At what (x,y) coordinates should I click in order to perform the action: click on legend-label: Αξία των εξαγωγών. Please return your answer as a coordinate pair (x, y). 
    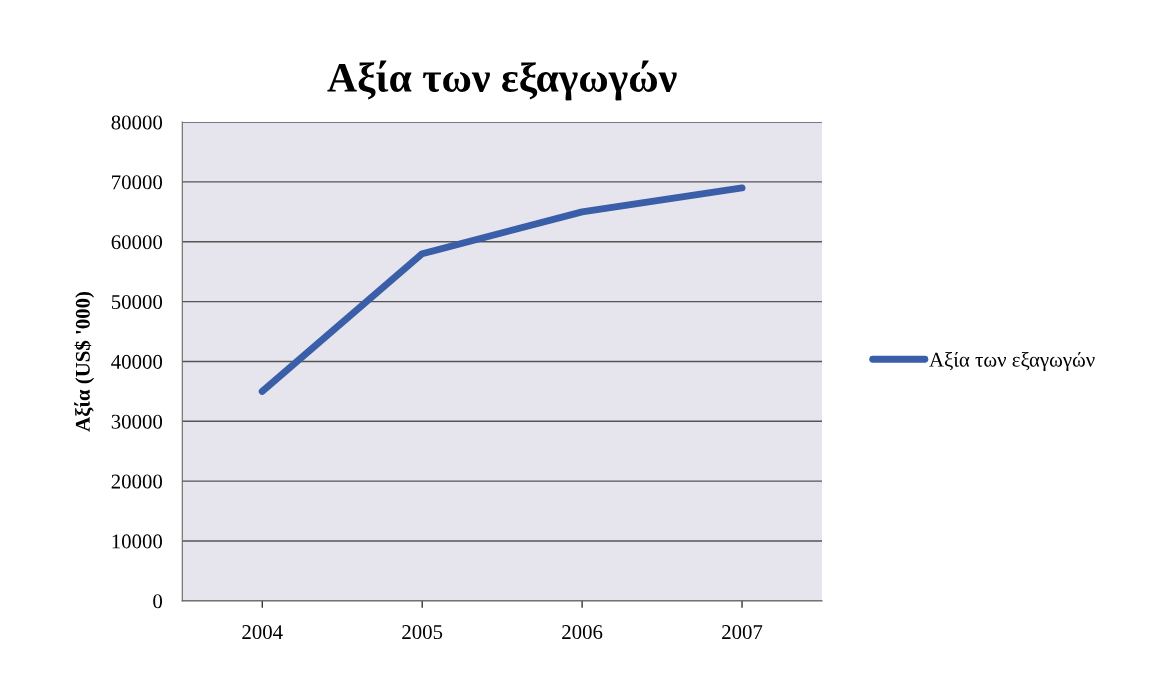
    Looking at the image, I should click on (1012, 361).